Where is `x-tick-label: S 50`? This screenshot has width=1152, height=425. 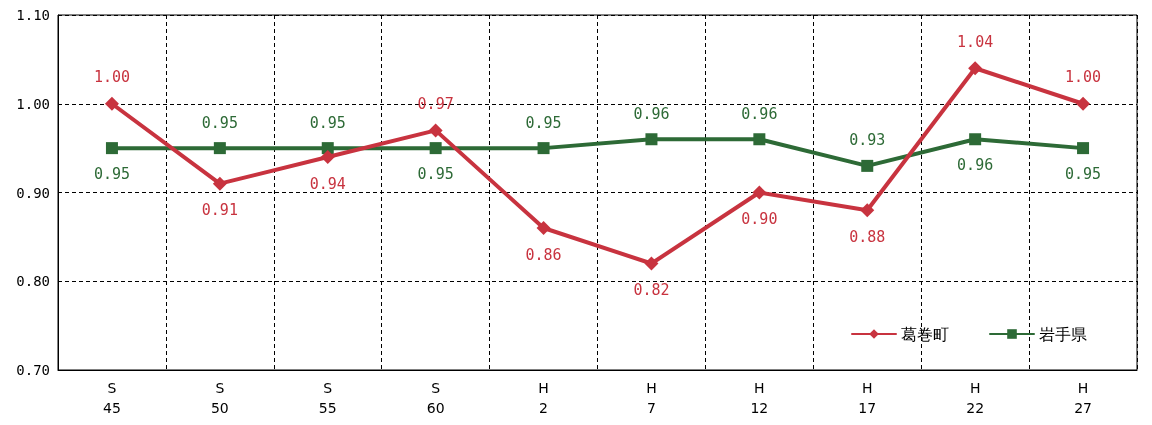
x-tick-label: S 50 is located at coordinates (219, 398).